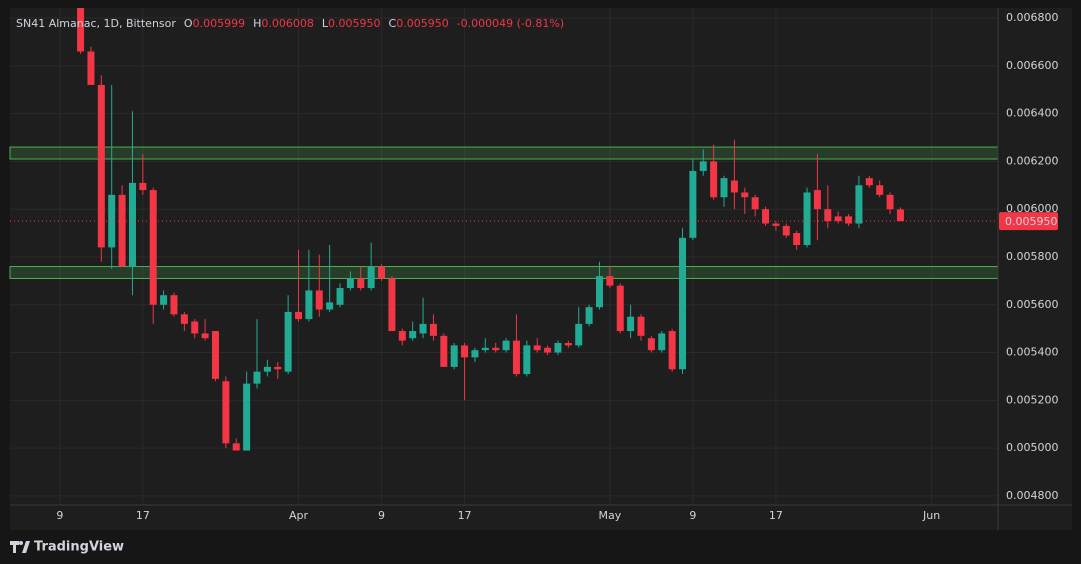 This screenshot has height=564, width=1081. Describe the element at coordinates (1032, 113) in the screenshot. I see `y-tick-label: 0.006400` at that location.